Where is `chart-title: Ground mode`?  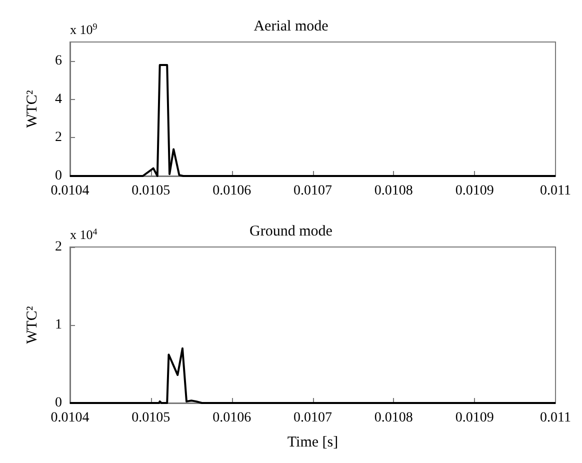
chart-title: Ground mode is located at coordinates (291, 232).